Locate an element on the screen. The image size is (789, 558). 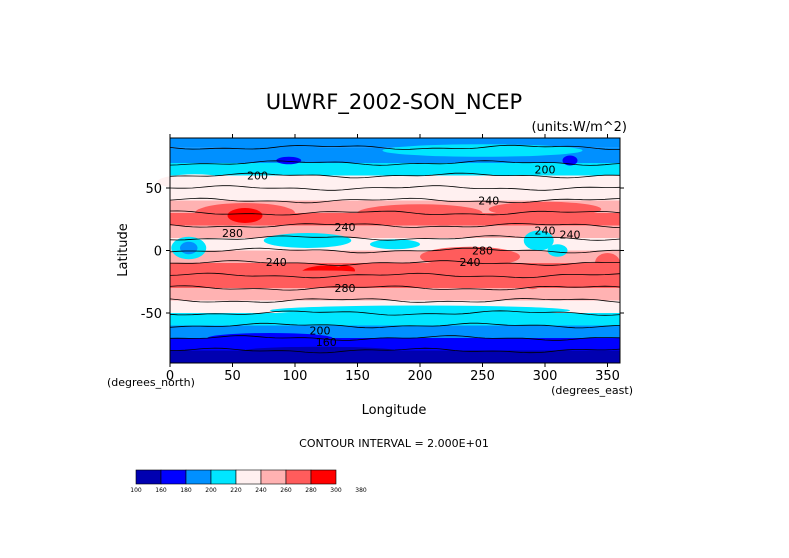
contour-label: 160 is located at coordinates (326, 342).